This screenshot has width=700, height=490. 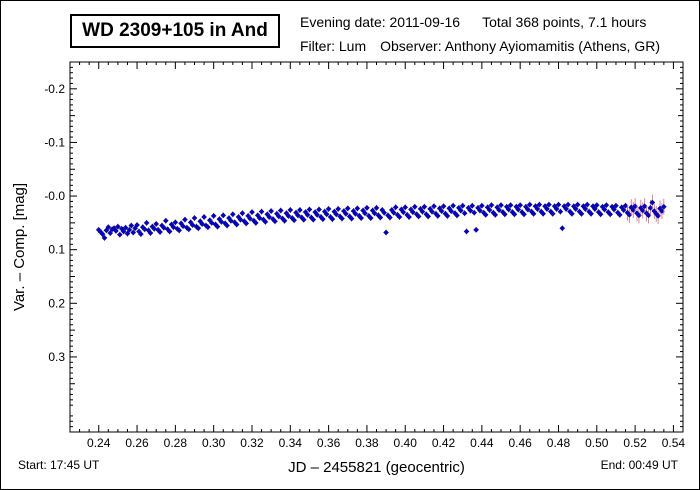 I want to click on y-tick-label: 0.2, so click(x=56, y=303).